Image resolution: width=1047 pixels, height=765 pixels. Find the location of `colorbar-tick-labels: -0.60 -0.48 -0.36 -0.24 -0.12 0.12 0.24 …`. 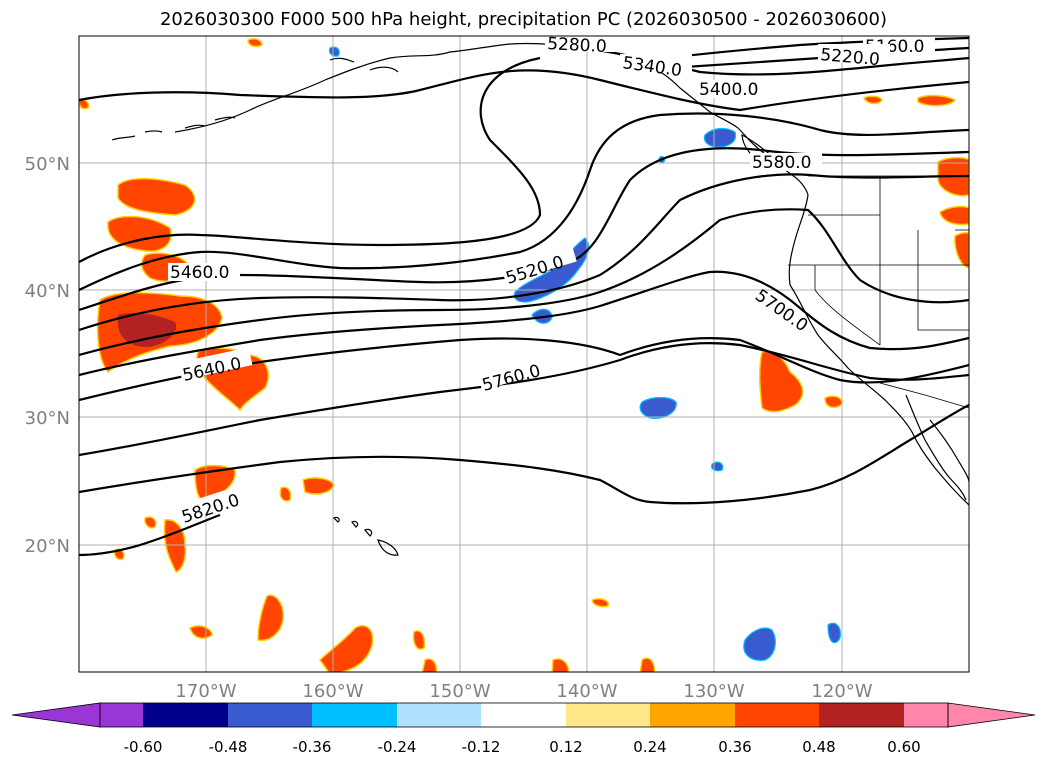

colorbar-tick-labels: -0.60 -0.48 -0.36 -0.24 -0.12 0.12 0.24 … is located at coordinates (522, 747).